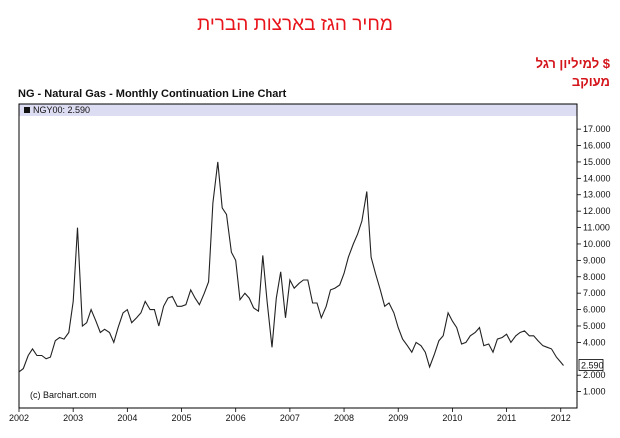 This screenshot has height=438, width=620. I want to click on last-value-label: 2.590, so click(592, 366).